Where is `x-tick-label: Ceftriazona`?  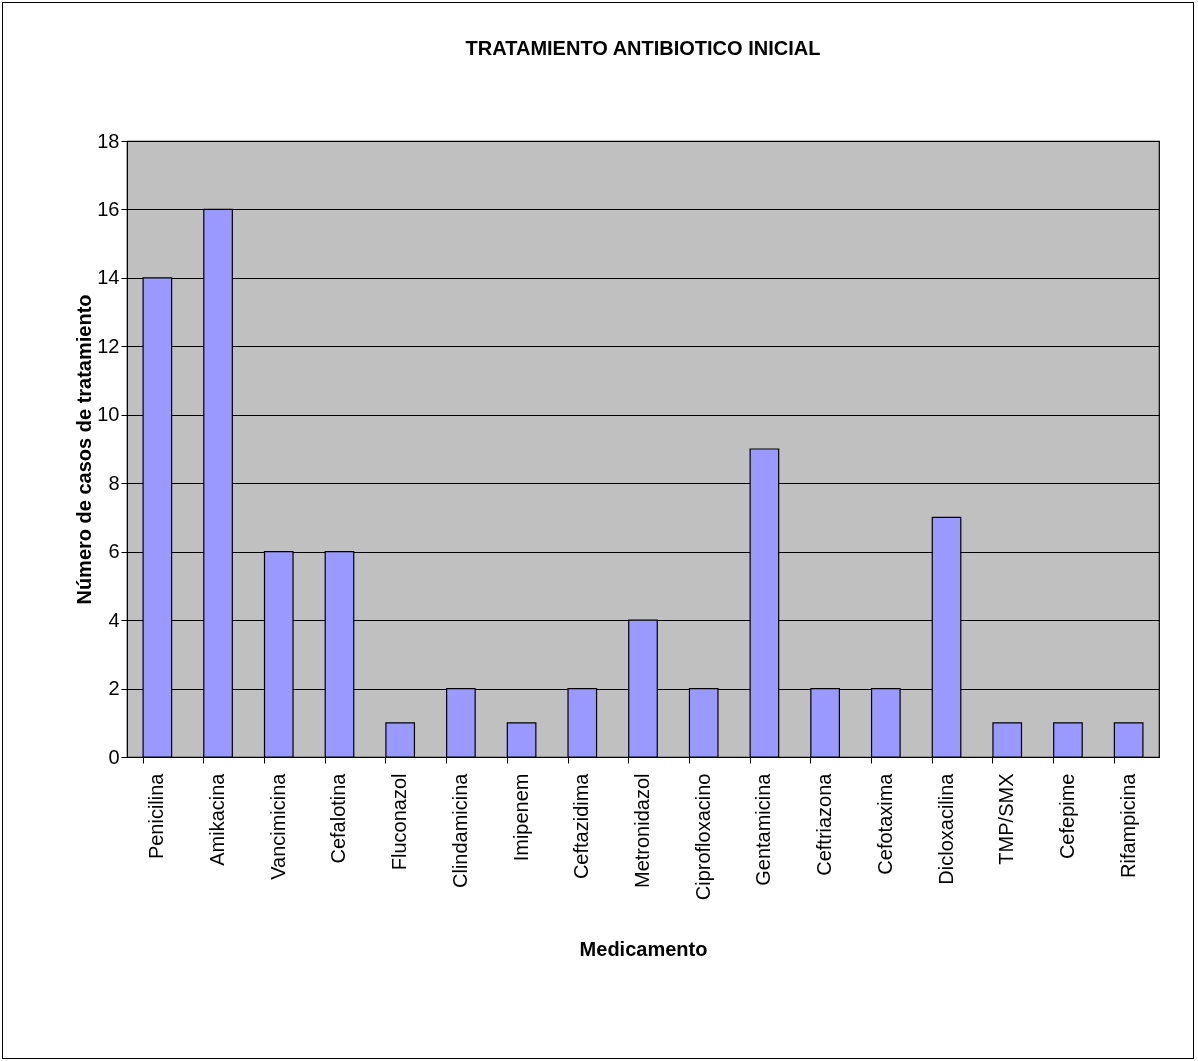
x-tick-label: Ceftriazona is located at coordinates (824, 824).